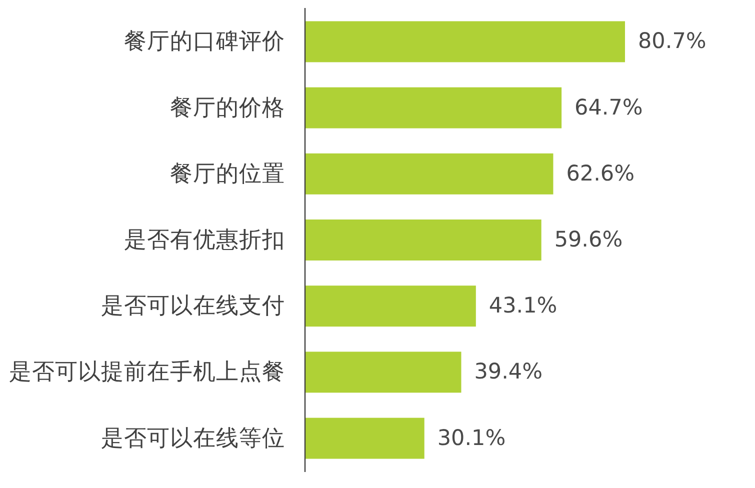 This screenshot has height=488, width=755. Describe the element at coordinates (600, 173) in the screenshot. I see `data-label: 62.6%` at that location.